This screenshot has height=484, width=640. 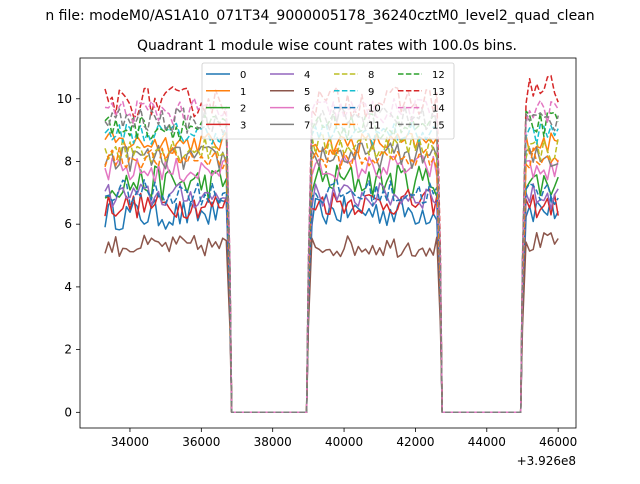 I want to click on legend-label-15: 15, so click(x=438, y=125).